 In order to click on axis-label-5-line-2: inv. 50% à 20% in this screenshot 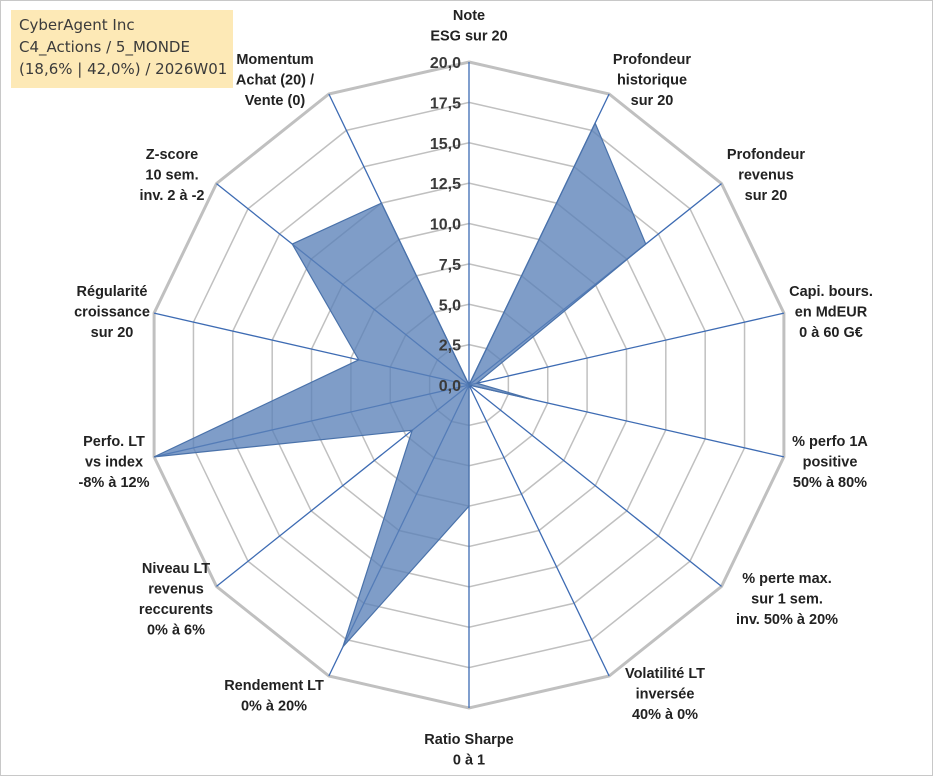, I will do `click(787, 620)`.